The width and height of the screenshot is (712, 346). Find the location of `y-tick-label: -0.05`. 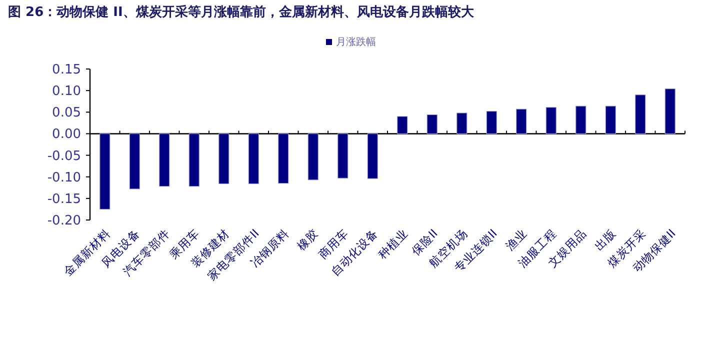

y-tick-label: -0.05 is located at coordinates (64, 156).